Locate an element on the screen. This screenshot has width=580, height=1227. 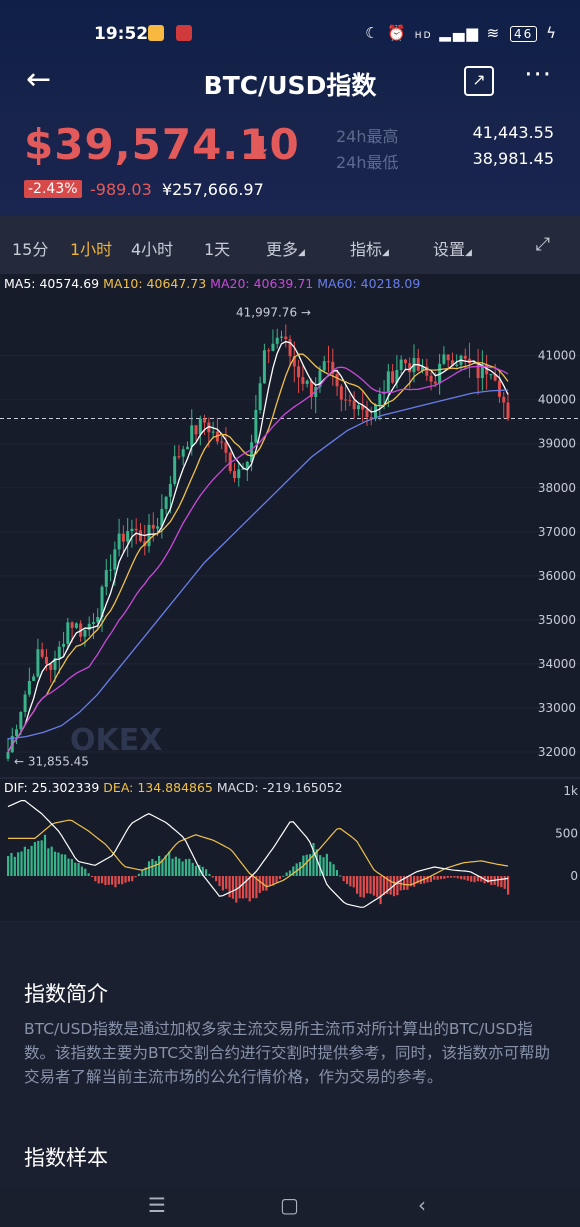
tab-1h: 1小时 is located at coordinates (91, 249).